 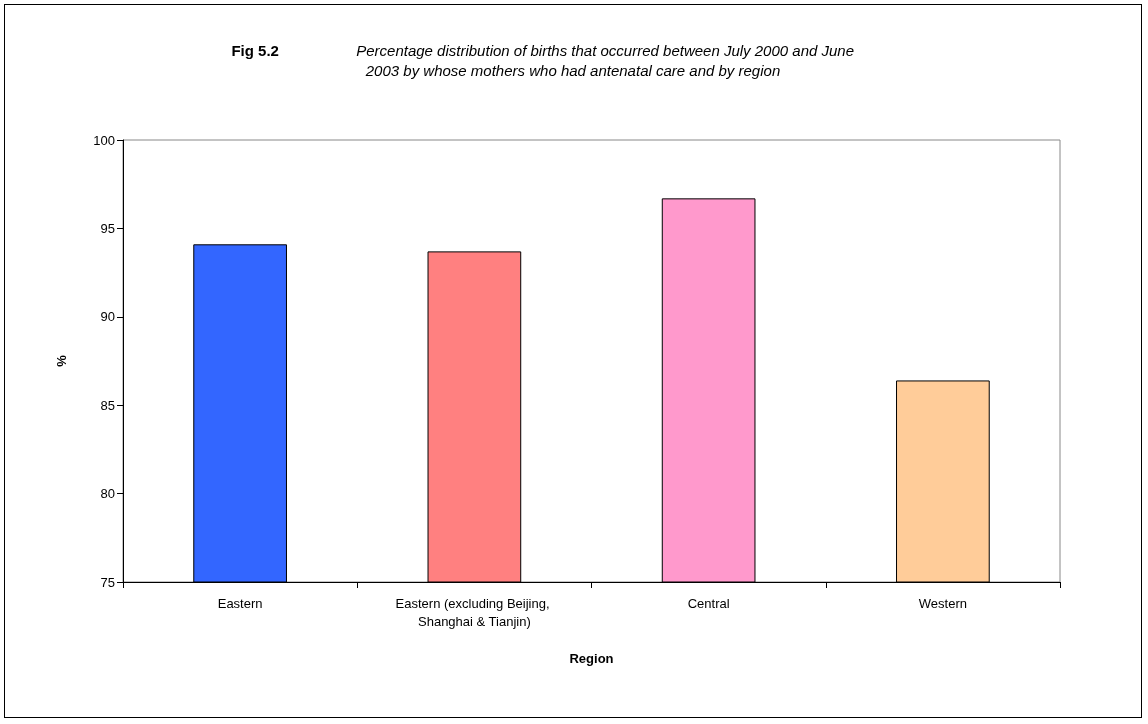 I want to click on x-tick-label: Eastern (excluding Beijing, Shanghai & Tianjin), so click(x=474, y=612).